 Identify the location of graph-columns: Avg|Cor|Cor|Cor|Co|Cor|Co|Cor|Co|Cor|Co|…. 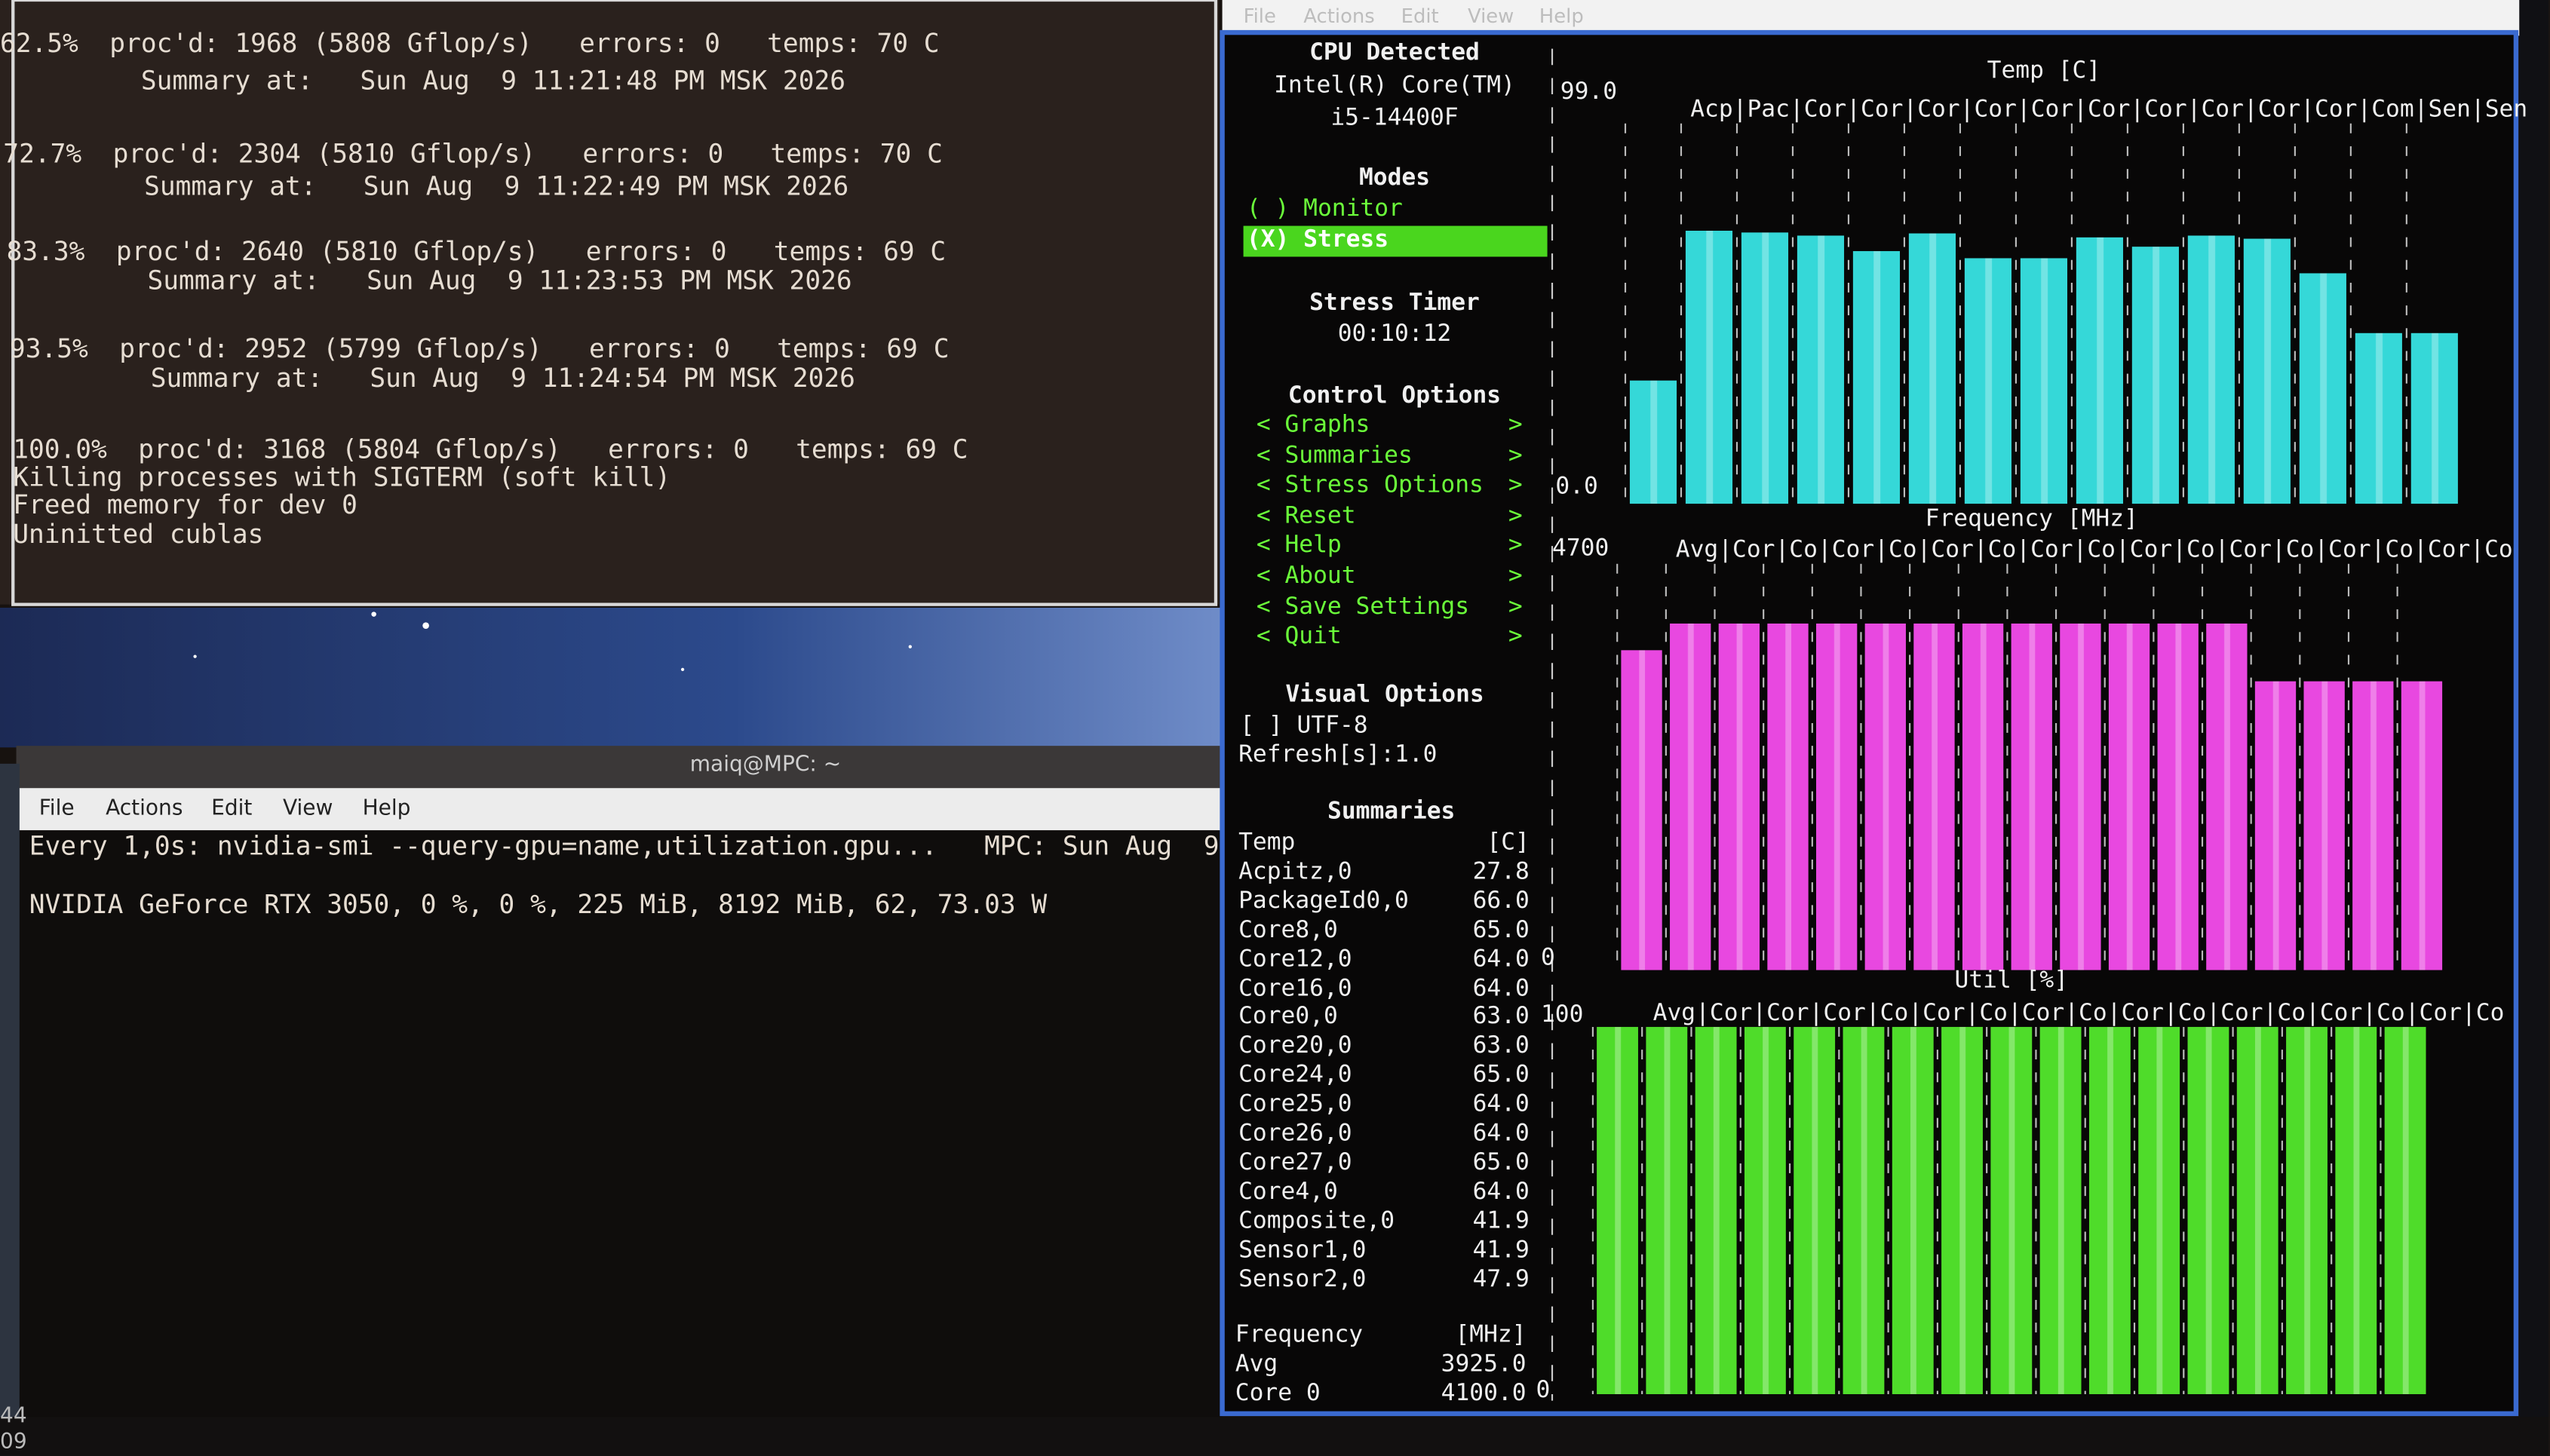
(2078, 1013).